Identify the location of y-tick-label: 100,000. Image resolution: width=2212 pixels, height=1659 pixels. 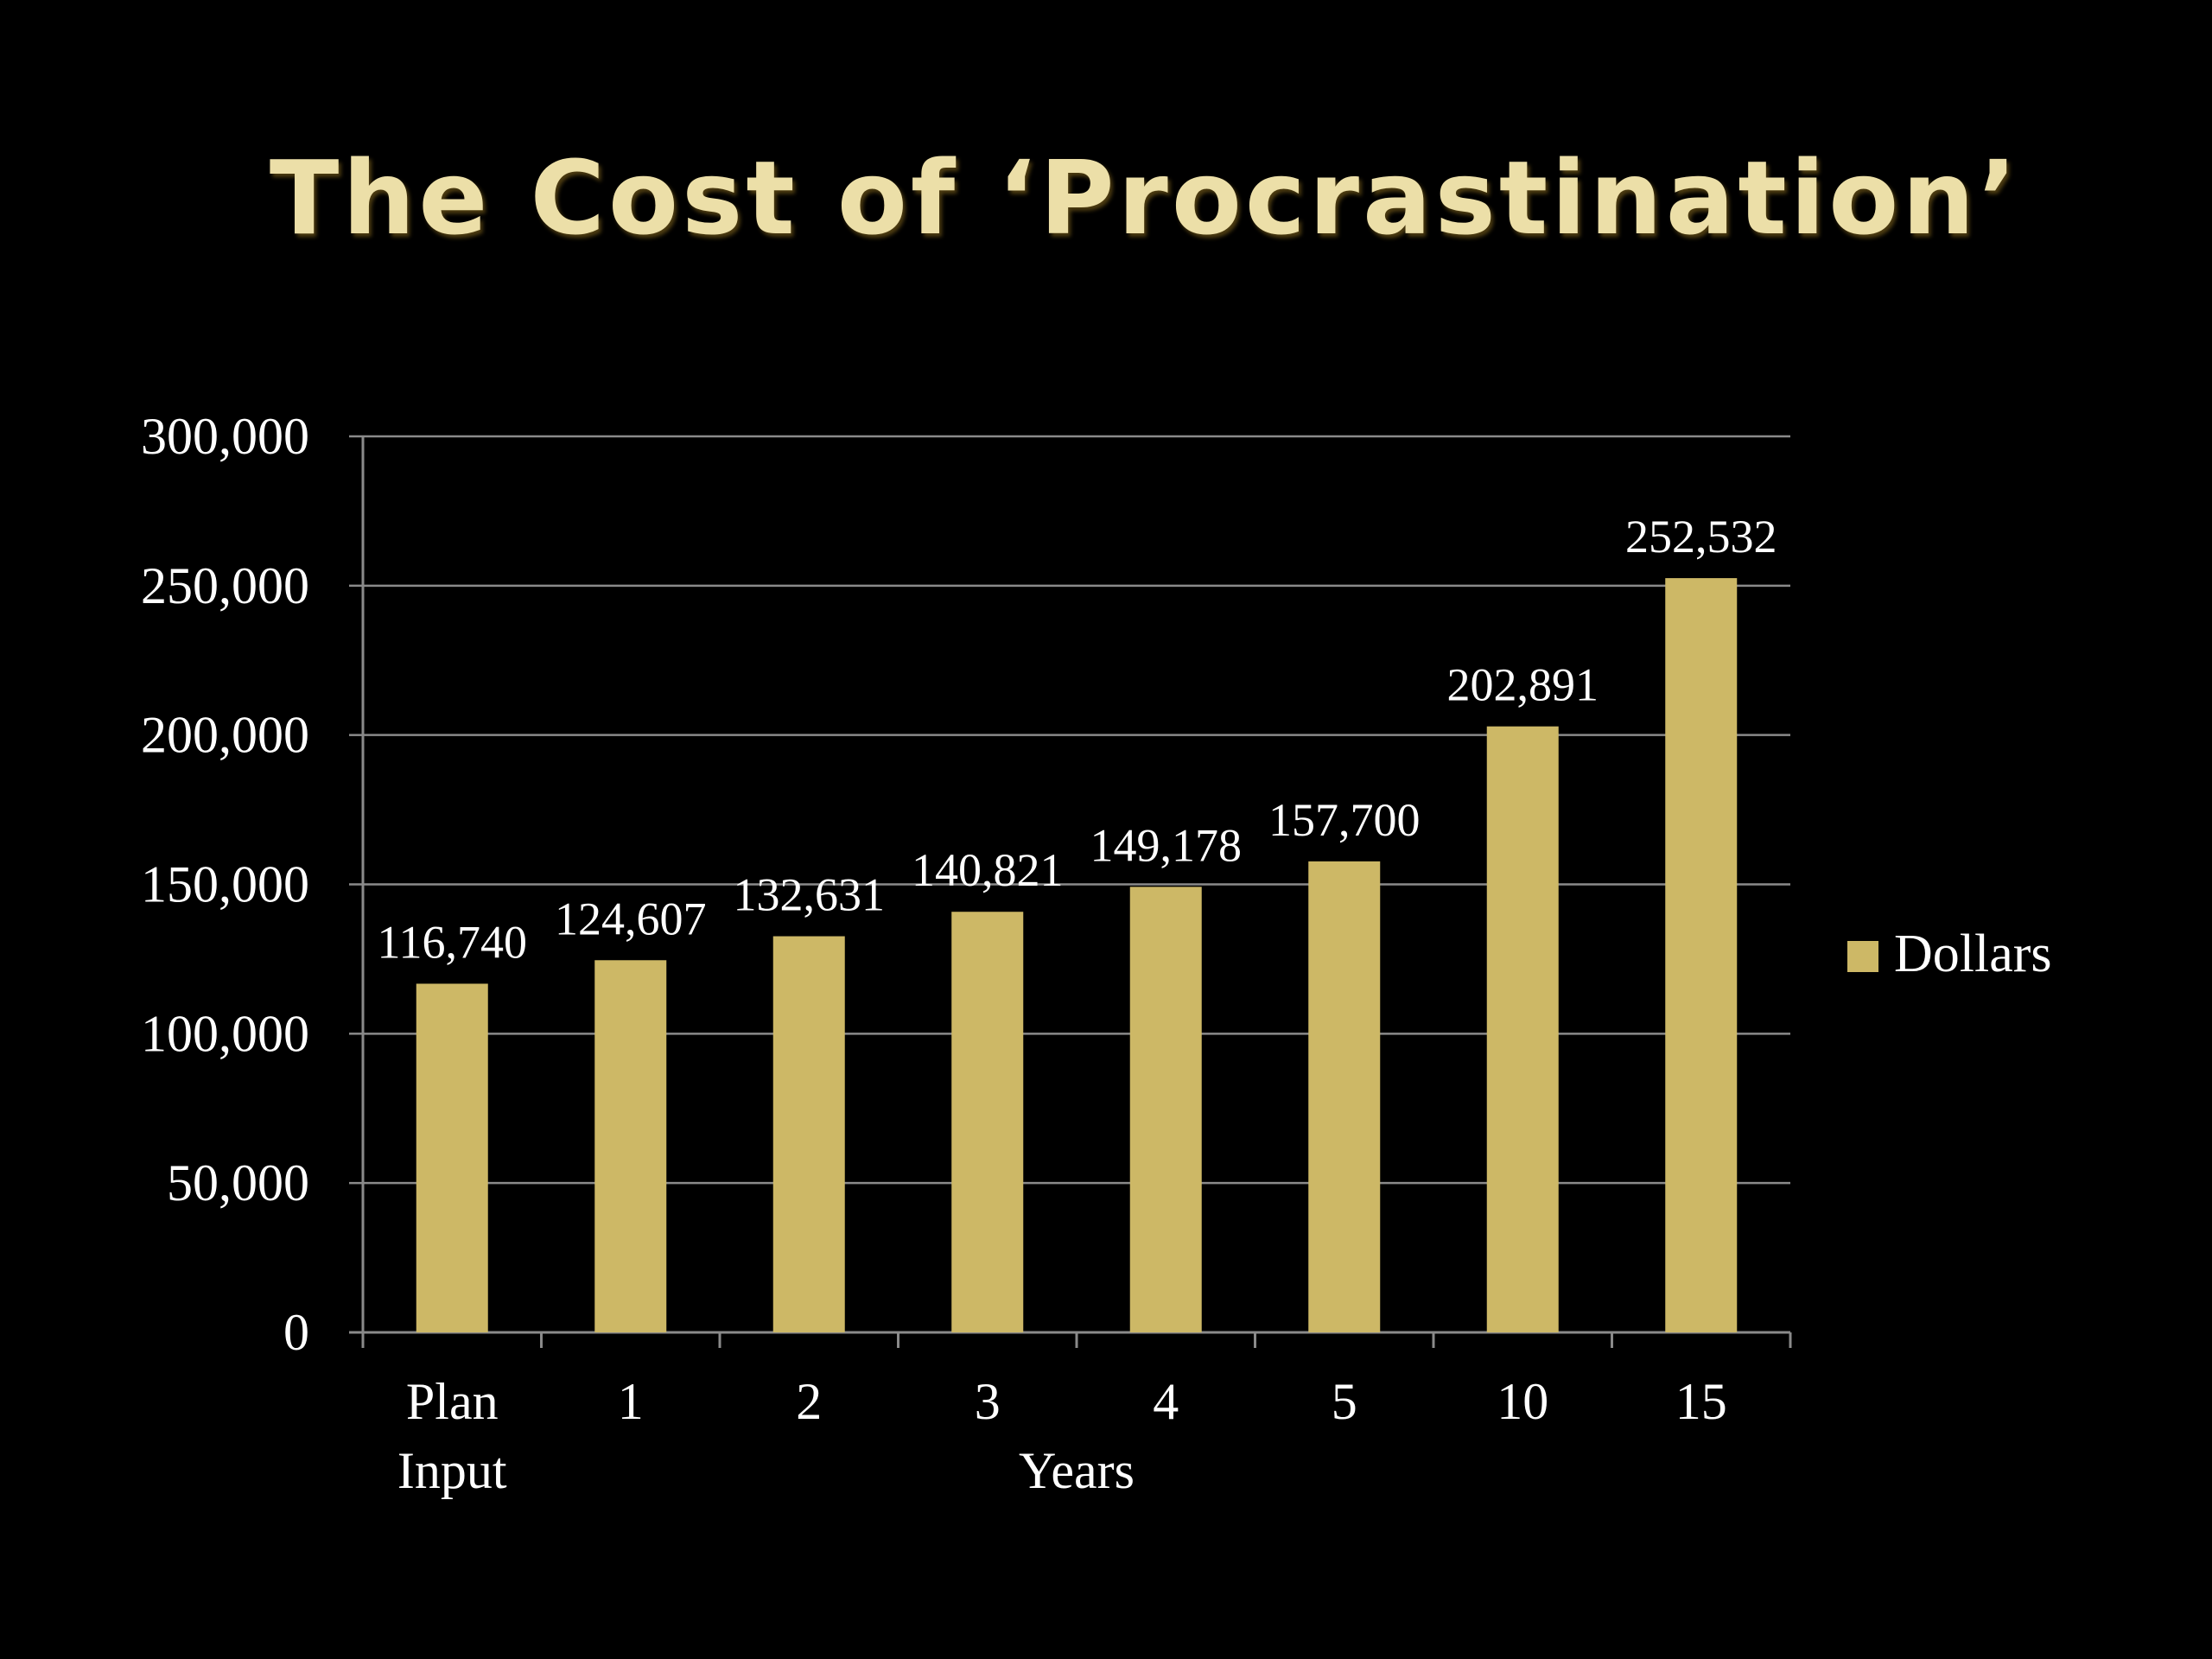
(225, 1033).